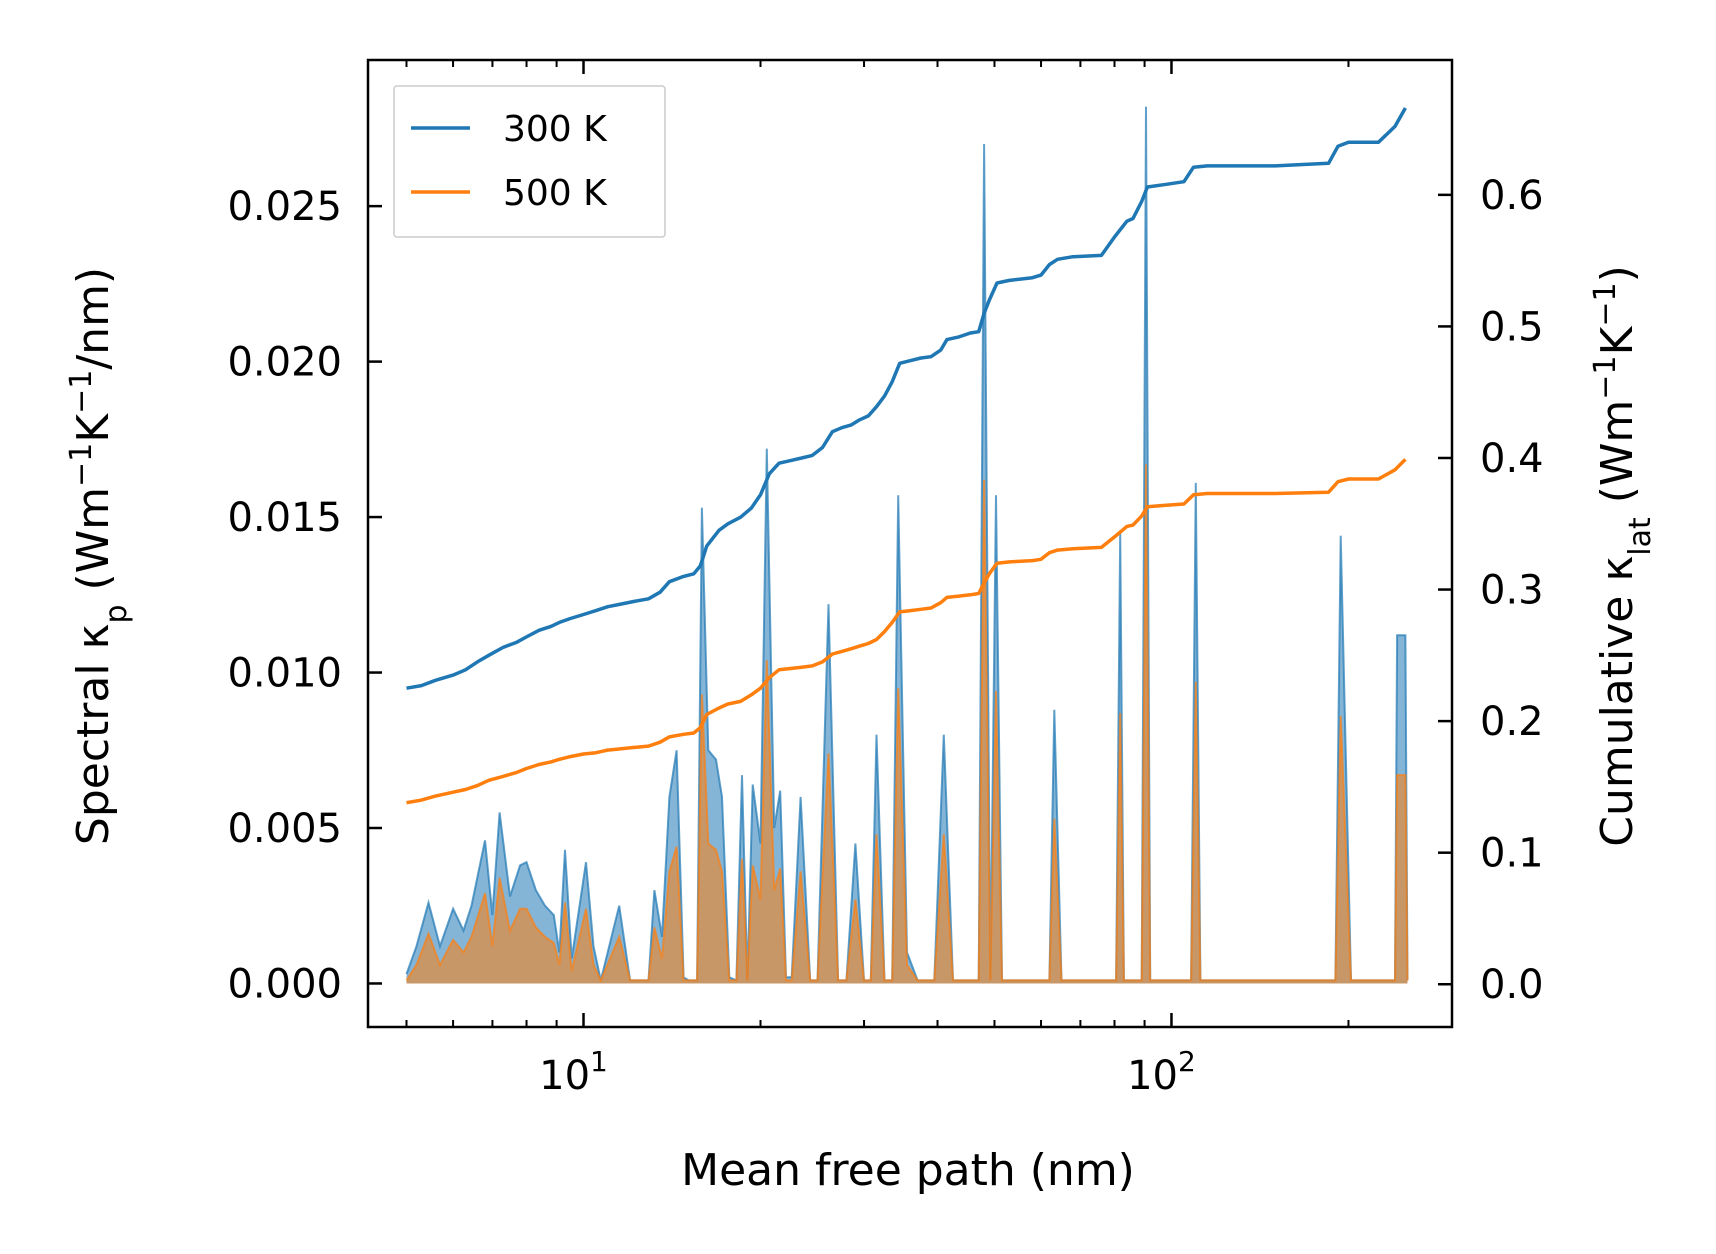  Describe the element at coordinates (1512, 722) in the screenshot. I see `y-right-tick-label: 0.2` at that location.